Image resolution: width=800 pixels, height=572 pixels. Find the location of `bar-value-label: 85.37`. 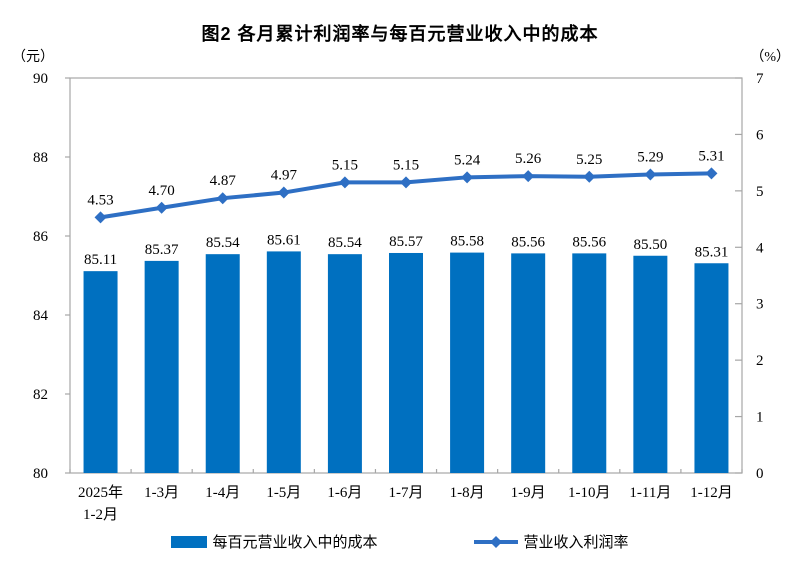

bar-value-label: 85.37 is located at coordinates (162, 250).